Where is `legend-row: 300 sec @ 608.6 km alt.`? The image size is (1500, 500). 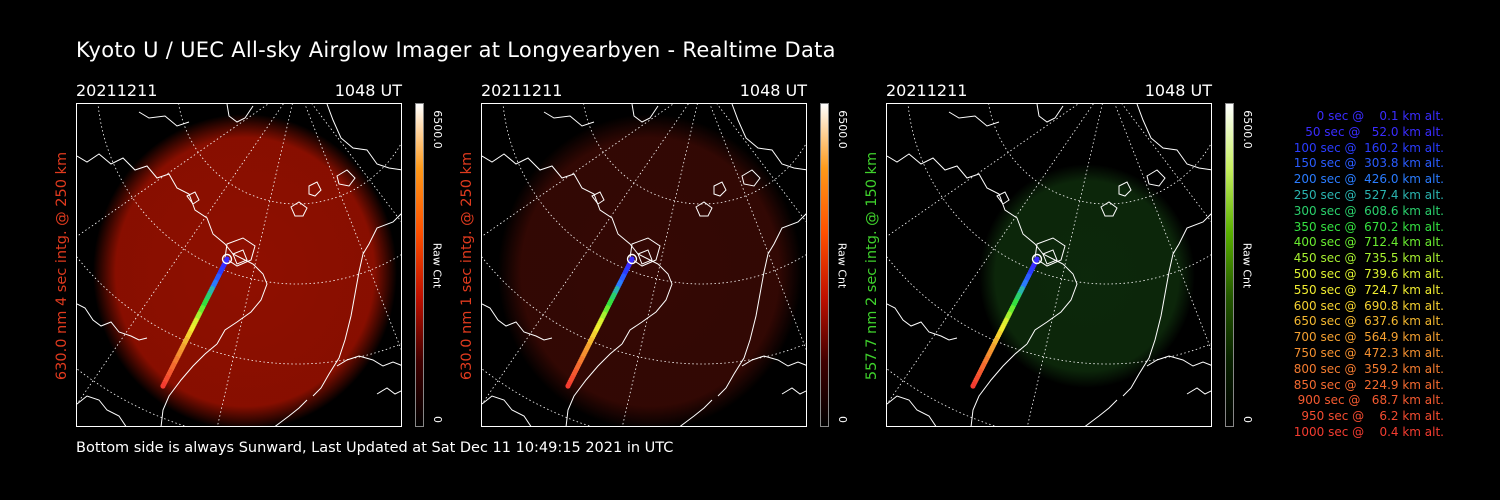 legend-row: 300 sec @ 608.6 km alt. is located at coordinates (1366, 210).